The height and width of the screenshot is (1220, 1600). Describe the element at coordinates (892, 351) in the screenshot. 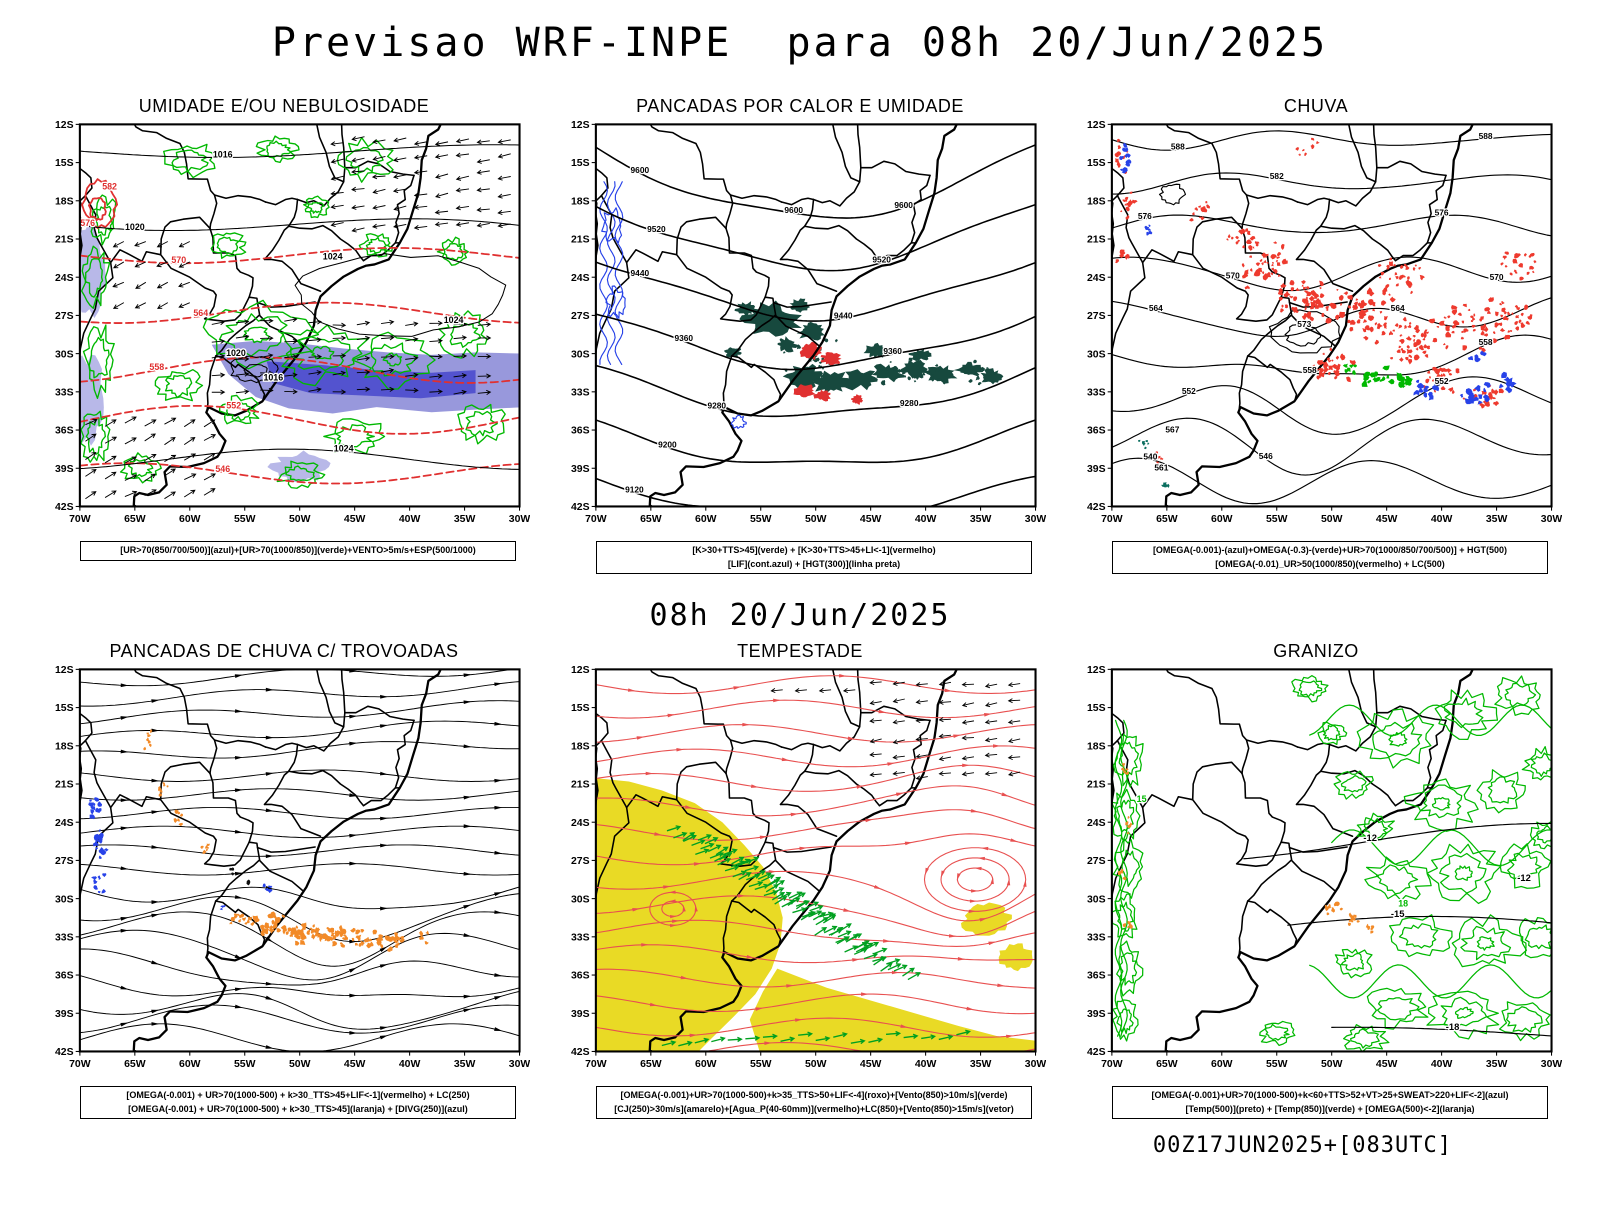

I see `svg-text: 9360` at that location.